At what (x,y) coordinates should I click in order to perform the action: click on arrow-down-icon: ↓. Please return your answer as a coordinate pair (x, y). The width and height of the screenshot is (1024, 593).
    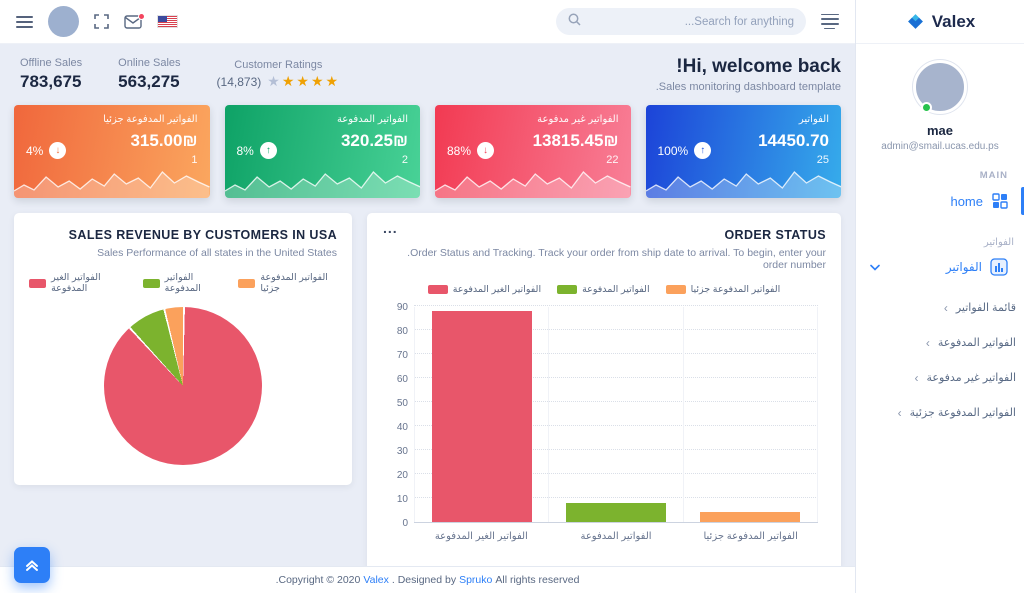
    Looking at the image, I should click on (58, 150).